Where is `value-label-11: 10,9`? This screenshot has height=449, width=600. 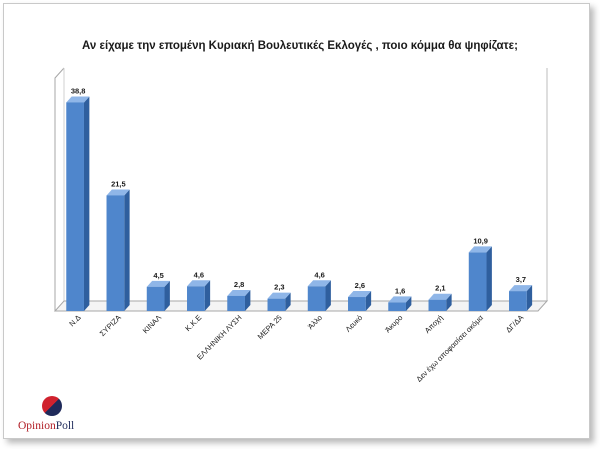
value-label-11: 10,9 is located at coordinates (480, 240).